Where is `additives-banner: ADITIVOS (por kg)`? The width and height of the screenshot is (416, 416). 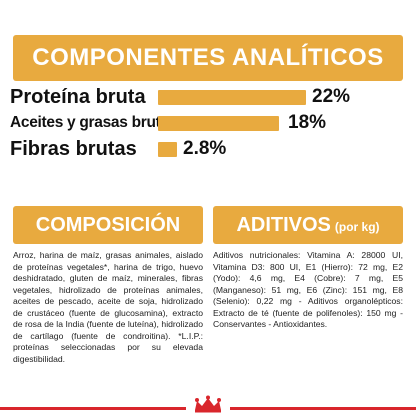
additives-banner: ADITIVOS (por kg) is located at coordinates (308, 225).